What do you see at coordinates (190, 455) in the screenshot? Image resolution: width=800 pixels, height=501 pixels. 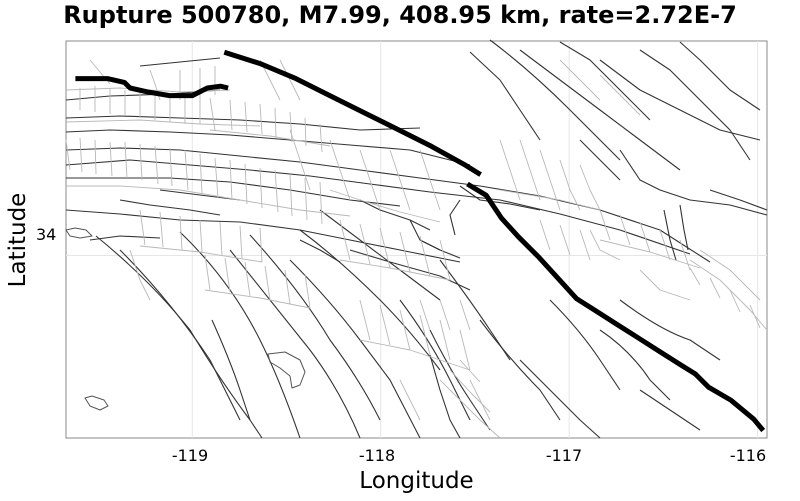 I see `x-tick-label: -119` at bounding box center [190, 455].